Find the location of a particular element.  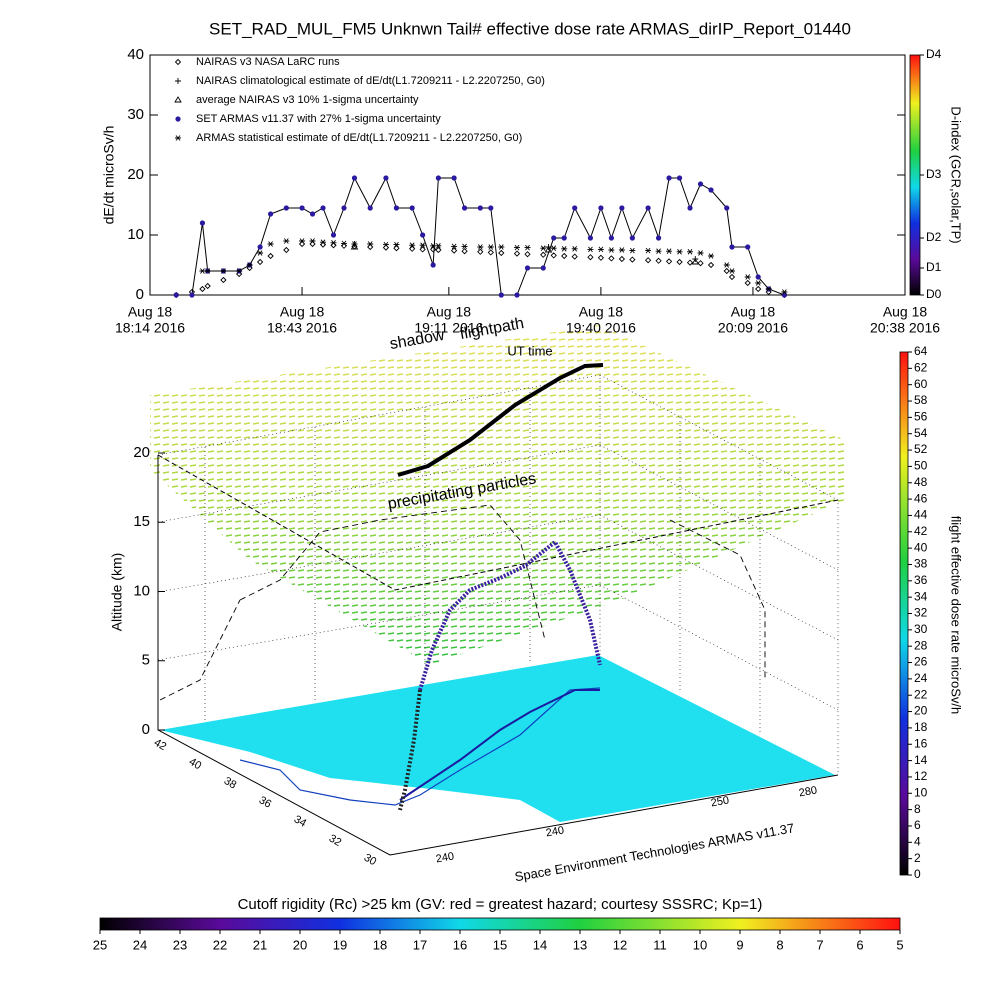

colorbar-tick-label: 18 is located at coordinates (380, 944).